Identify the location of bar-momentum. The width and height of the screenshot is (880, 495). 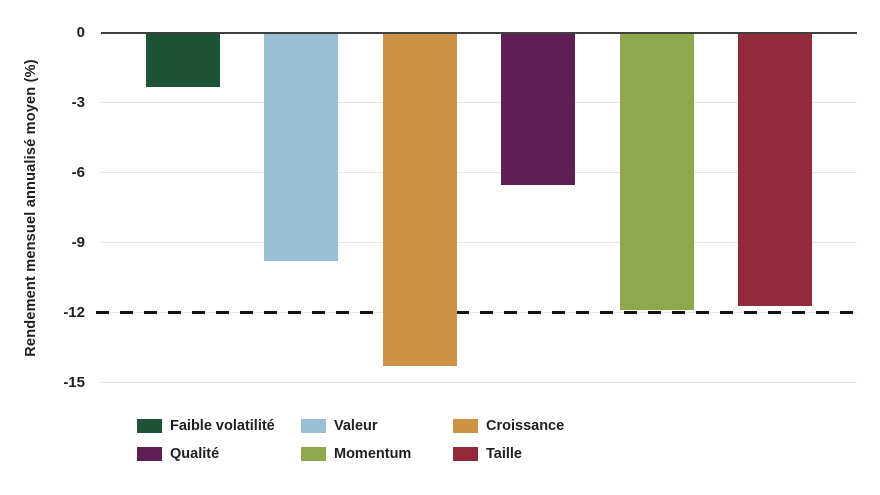
(656, 172).